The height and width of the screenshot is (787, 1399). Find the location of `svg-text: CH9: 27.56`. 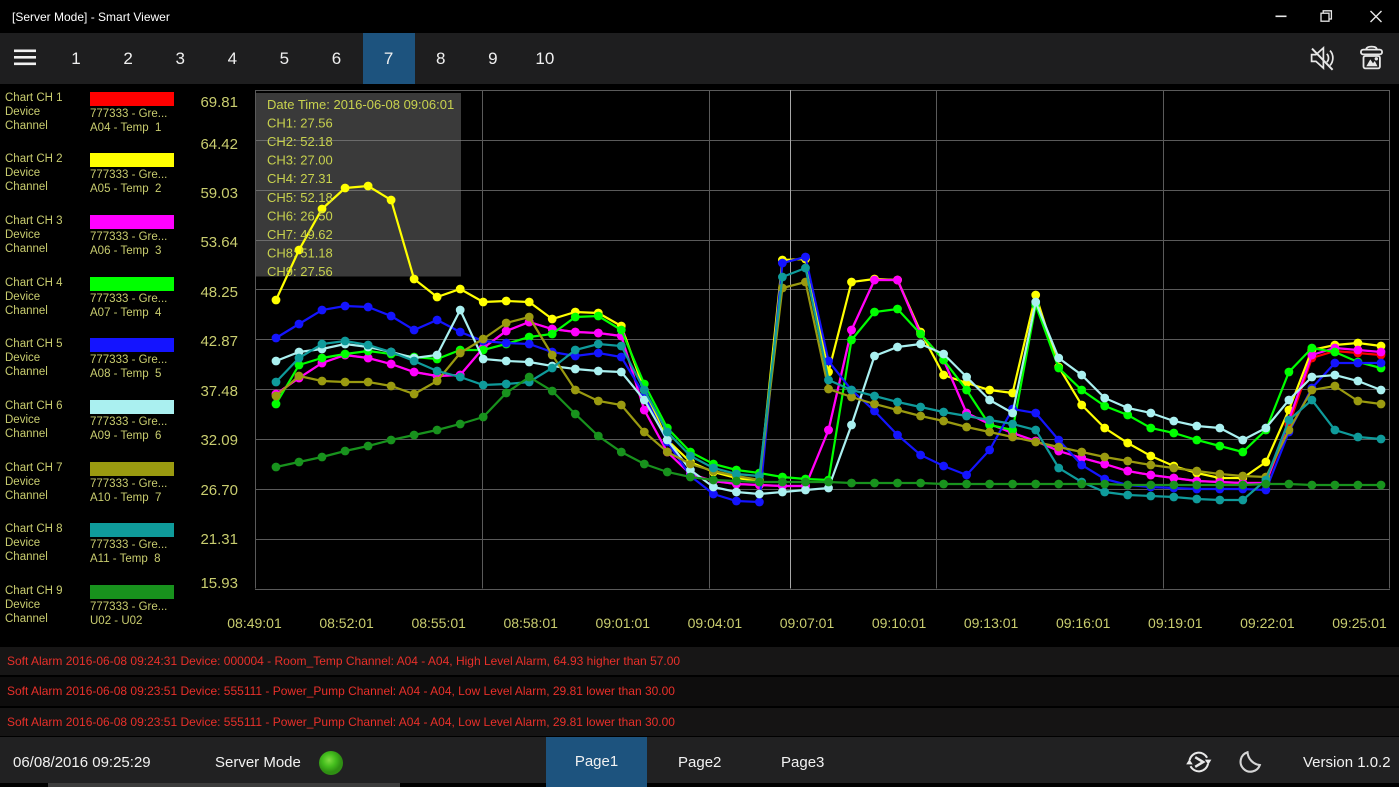

svg-text: CH9: 27.56 is located at coordinates (300, 271).